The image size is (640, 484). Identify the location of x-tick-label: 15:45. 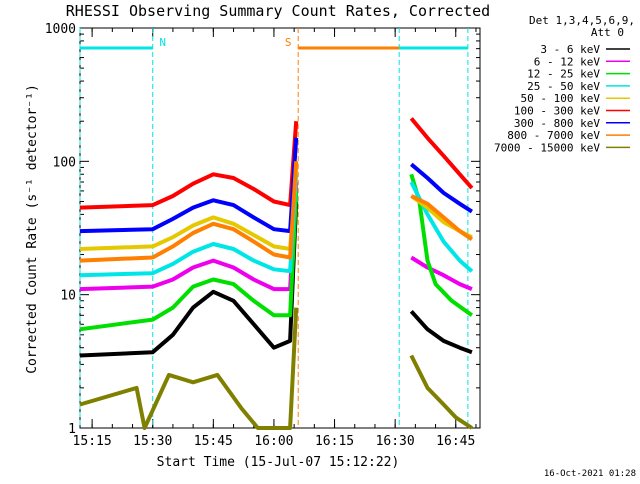
(213, 441).